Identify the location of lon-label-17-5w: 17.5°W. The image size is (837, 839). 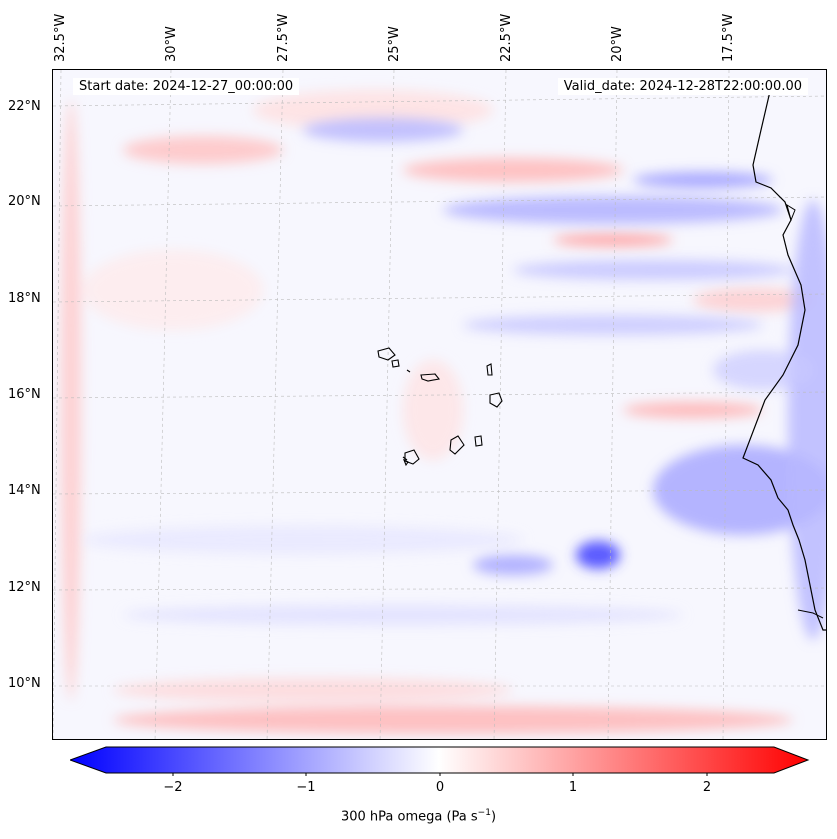
(728, 37).